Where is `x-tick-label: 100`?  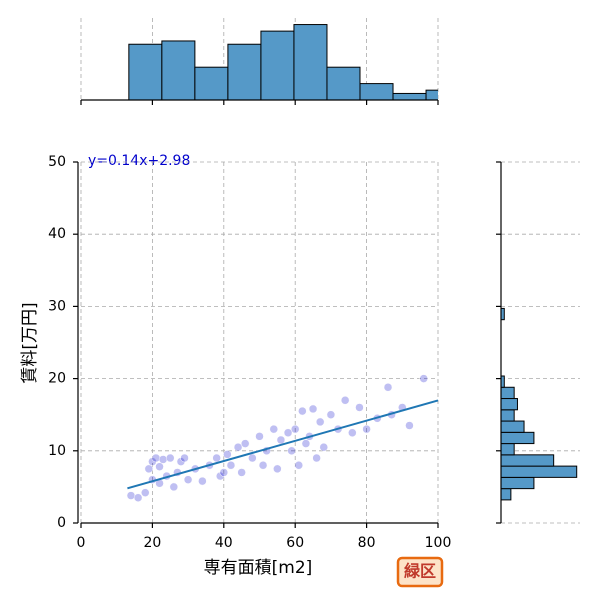
x-tick-label: 100 is located at coordinates (438, 543).